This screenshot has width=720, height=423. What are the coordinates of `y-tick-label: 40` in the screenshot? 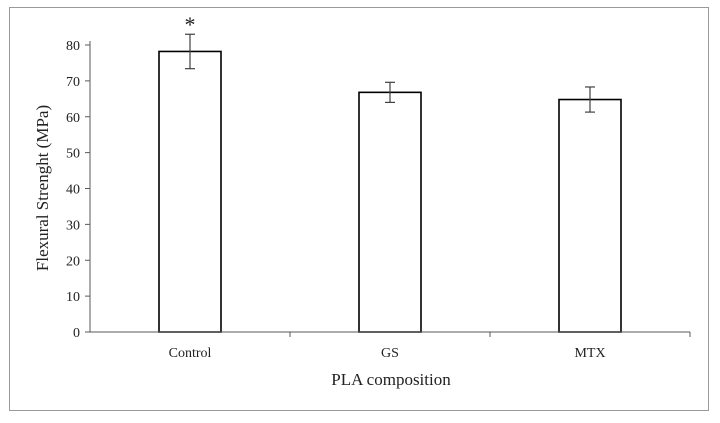 It's located at (73, 190).